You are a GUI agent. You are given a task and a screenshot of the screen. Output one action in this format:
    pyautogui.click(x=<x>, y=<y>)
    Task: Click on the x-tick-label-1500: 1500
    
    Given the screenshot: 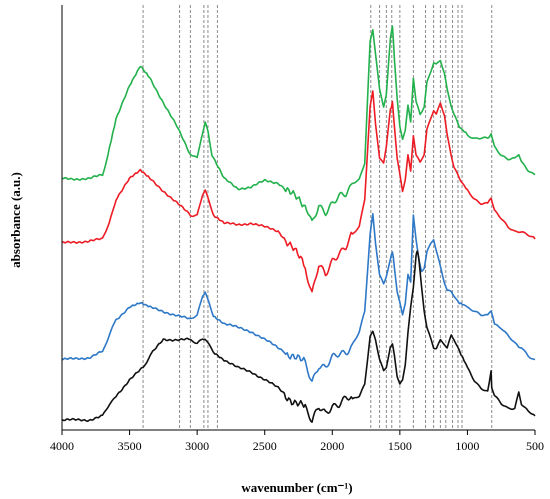 What is the action you would take?
    pyautogui.click(x=400, y=446)
    